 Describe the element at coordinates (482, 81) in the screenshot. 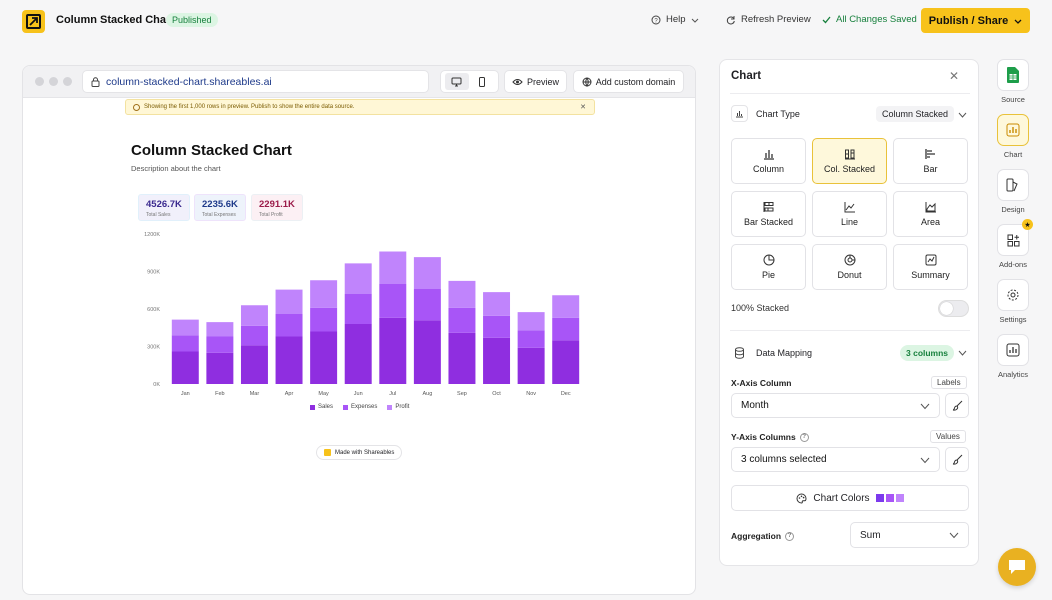

I see `mobile-view-button` at that location.